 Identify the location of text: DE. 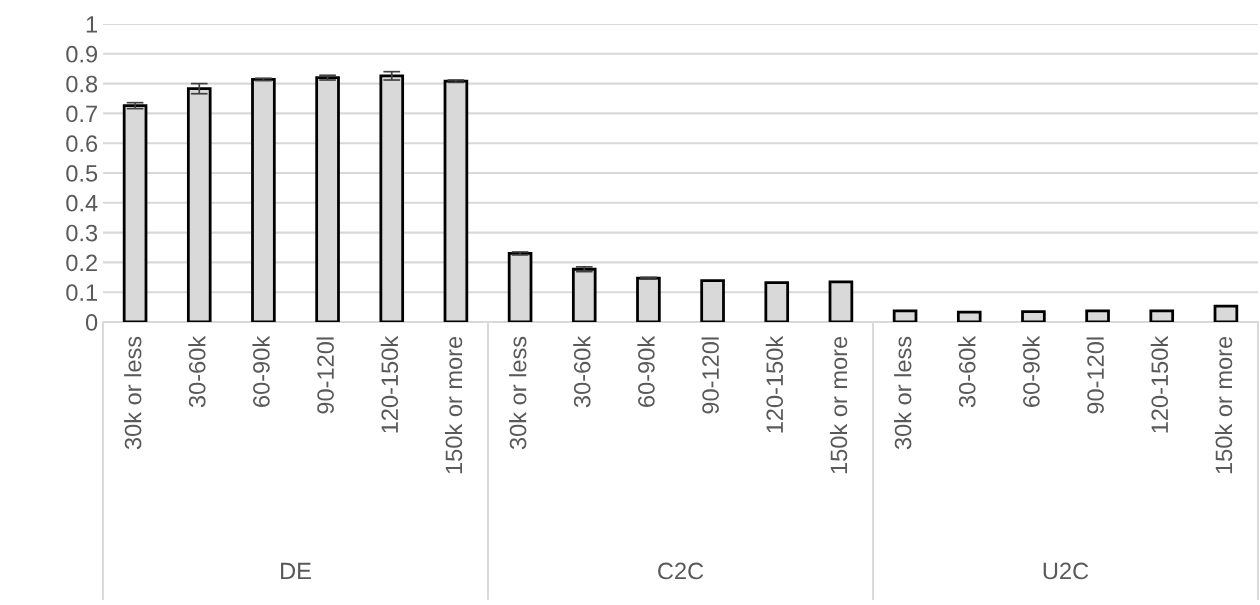
(296, 571).